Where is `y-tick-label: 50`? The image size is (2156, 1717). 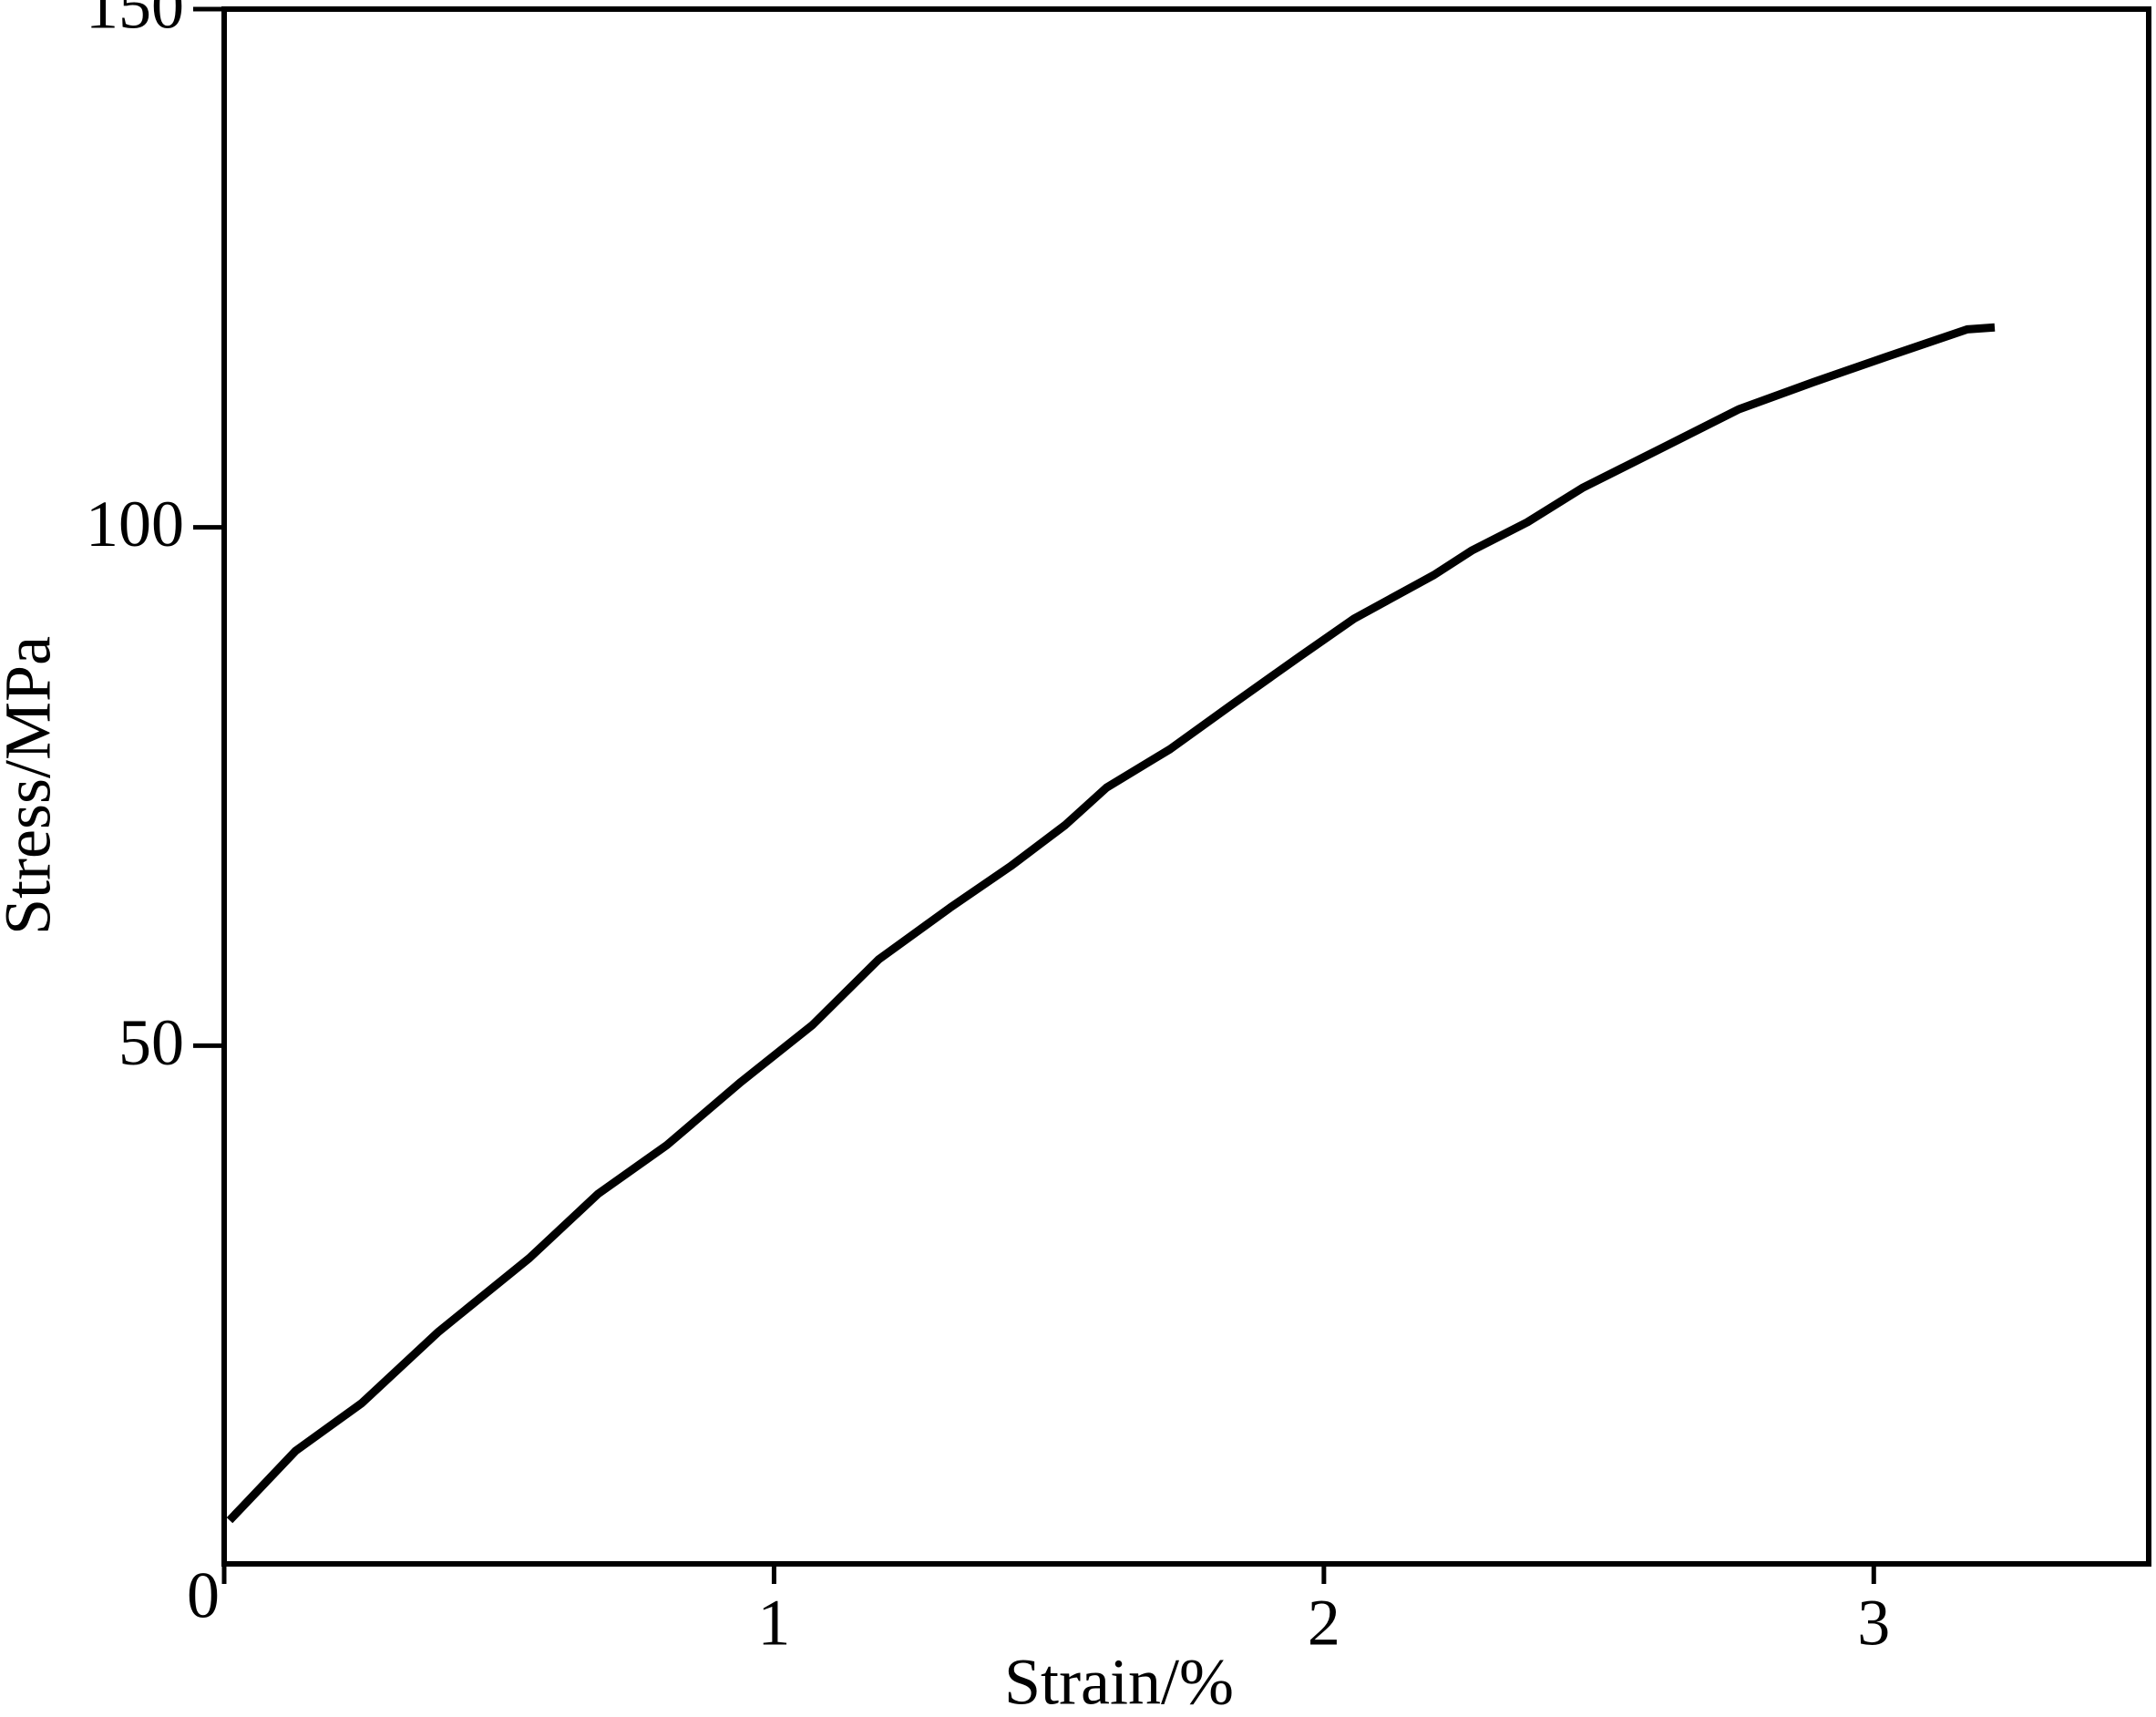
y-tick-label: 50 is located at coordinates (151, 1042).